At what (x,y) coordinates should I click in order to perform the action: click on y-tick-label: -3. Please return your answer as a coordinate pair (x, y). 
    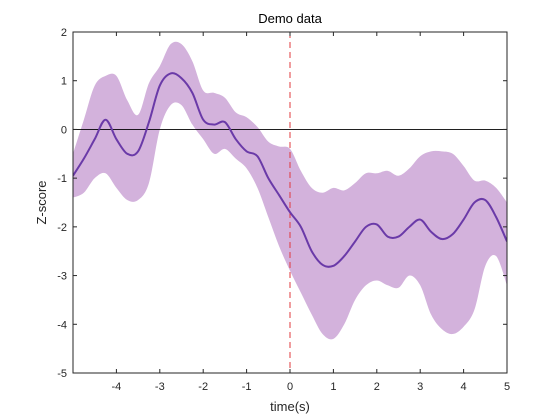
    Looking at the image, I should click on (62, 277).